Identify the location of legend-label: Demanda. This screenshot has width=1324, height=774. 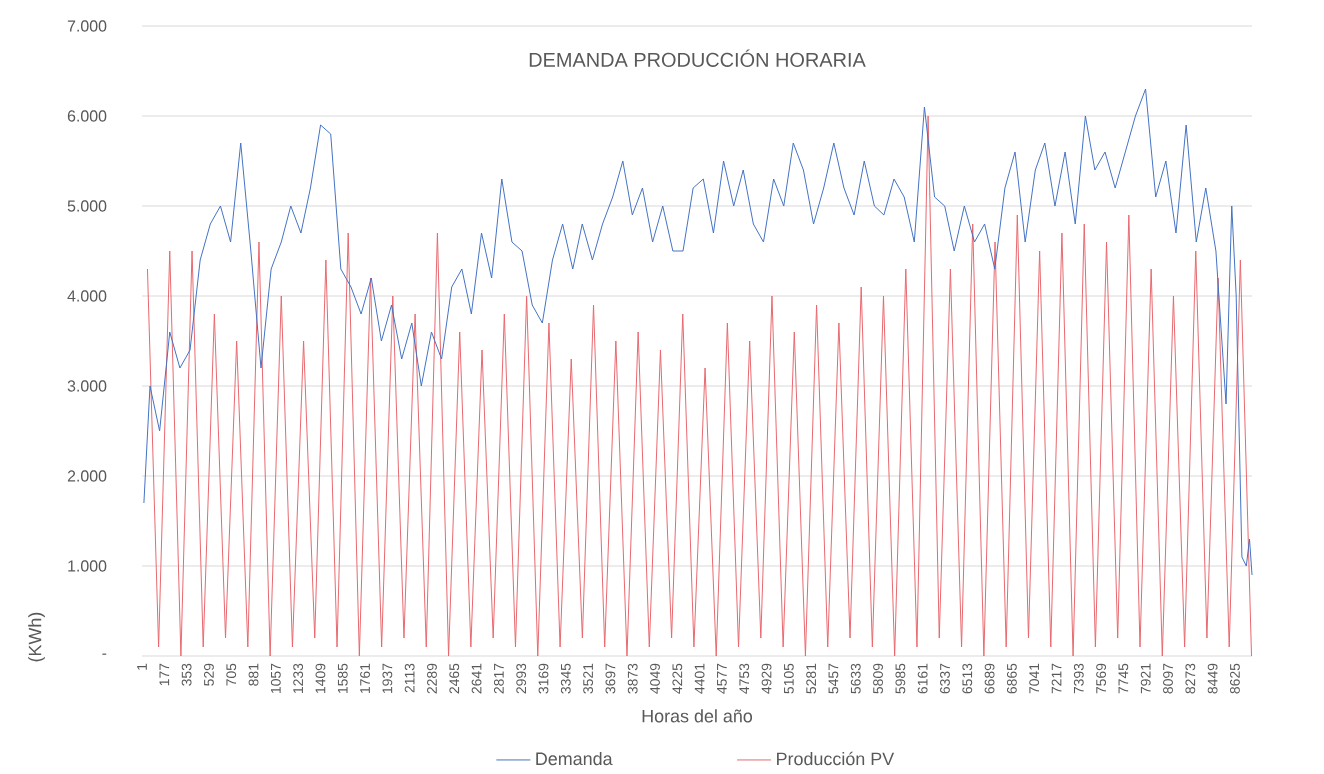
(574, 758).